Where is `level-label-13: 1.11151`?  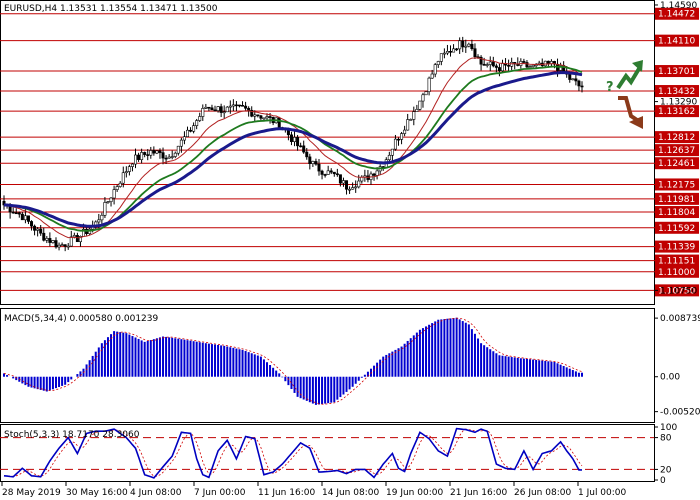 level-label-13: 1.11151 is located at coordinates (676, 262).